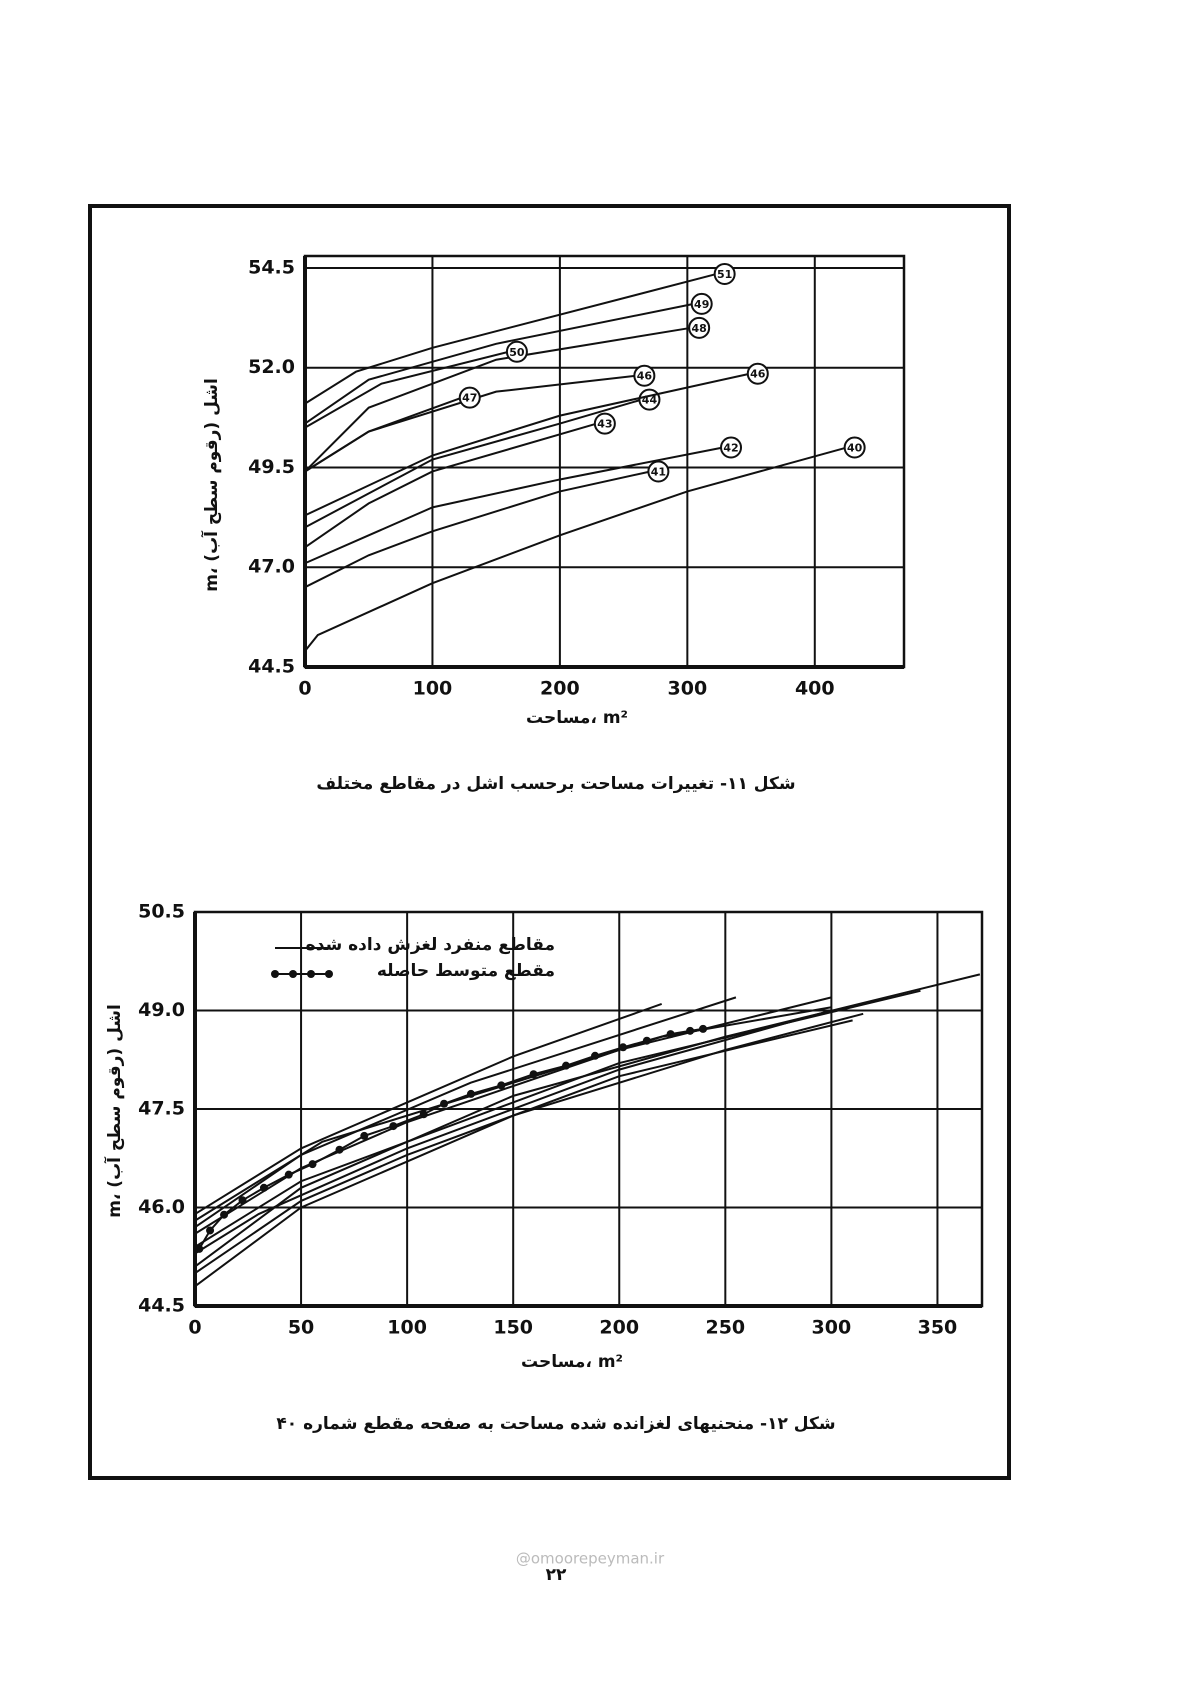  Describe the element at coordinates (513, 1328) in the screenshot. I see `x-tick-label: 150` at that location.